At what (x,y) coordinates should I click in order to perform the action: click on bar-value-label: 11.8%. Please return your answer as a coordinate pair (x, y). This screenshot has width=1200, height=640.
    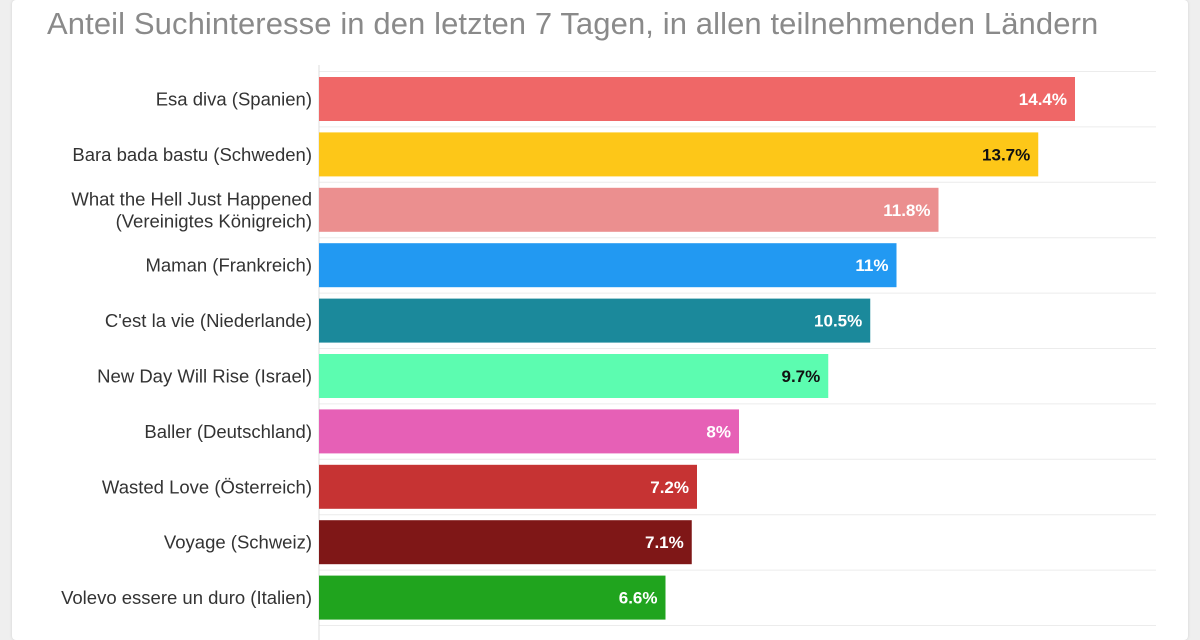
    Looking at the image, I should click on (906, 210).